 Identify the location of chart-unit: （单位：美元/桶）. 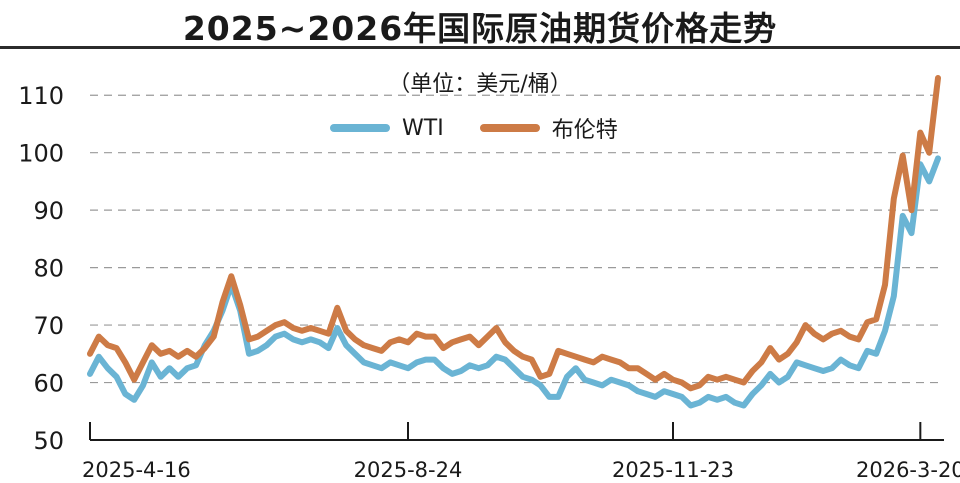
(480, 84).